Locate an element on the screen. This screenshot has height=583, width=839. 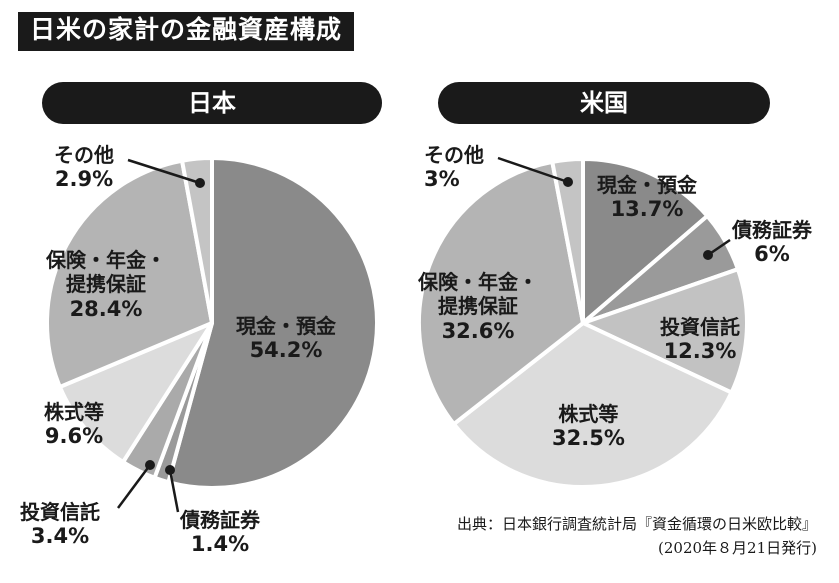
us-label-cash-value: 13.7% is located at coordinates (647, 209).